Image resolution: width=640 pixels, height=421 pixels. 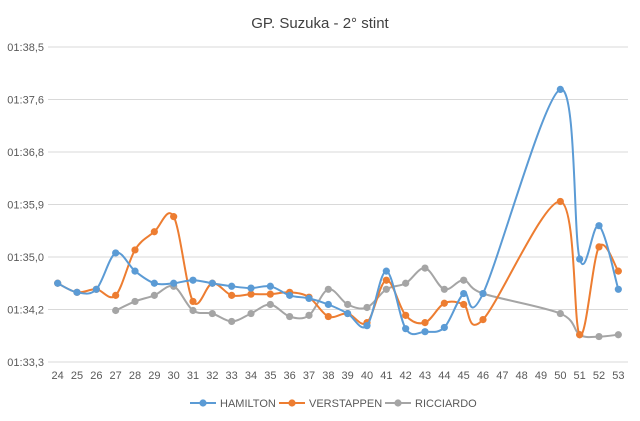 What do you see at coordinates (446, 404) in the screenshot?
I see `legend-label-ricciardo: RICCIARDO` at bounding box center [446, 404].